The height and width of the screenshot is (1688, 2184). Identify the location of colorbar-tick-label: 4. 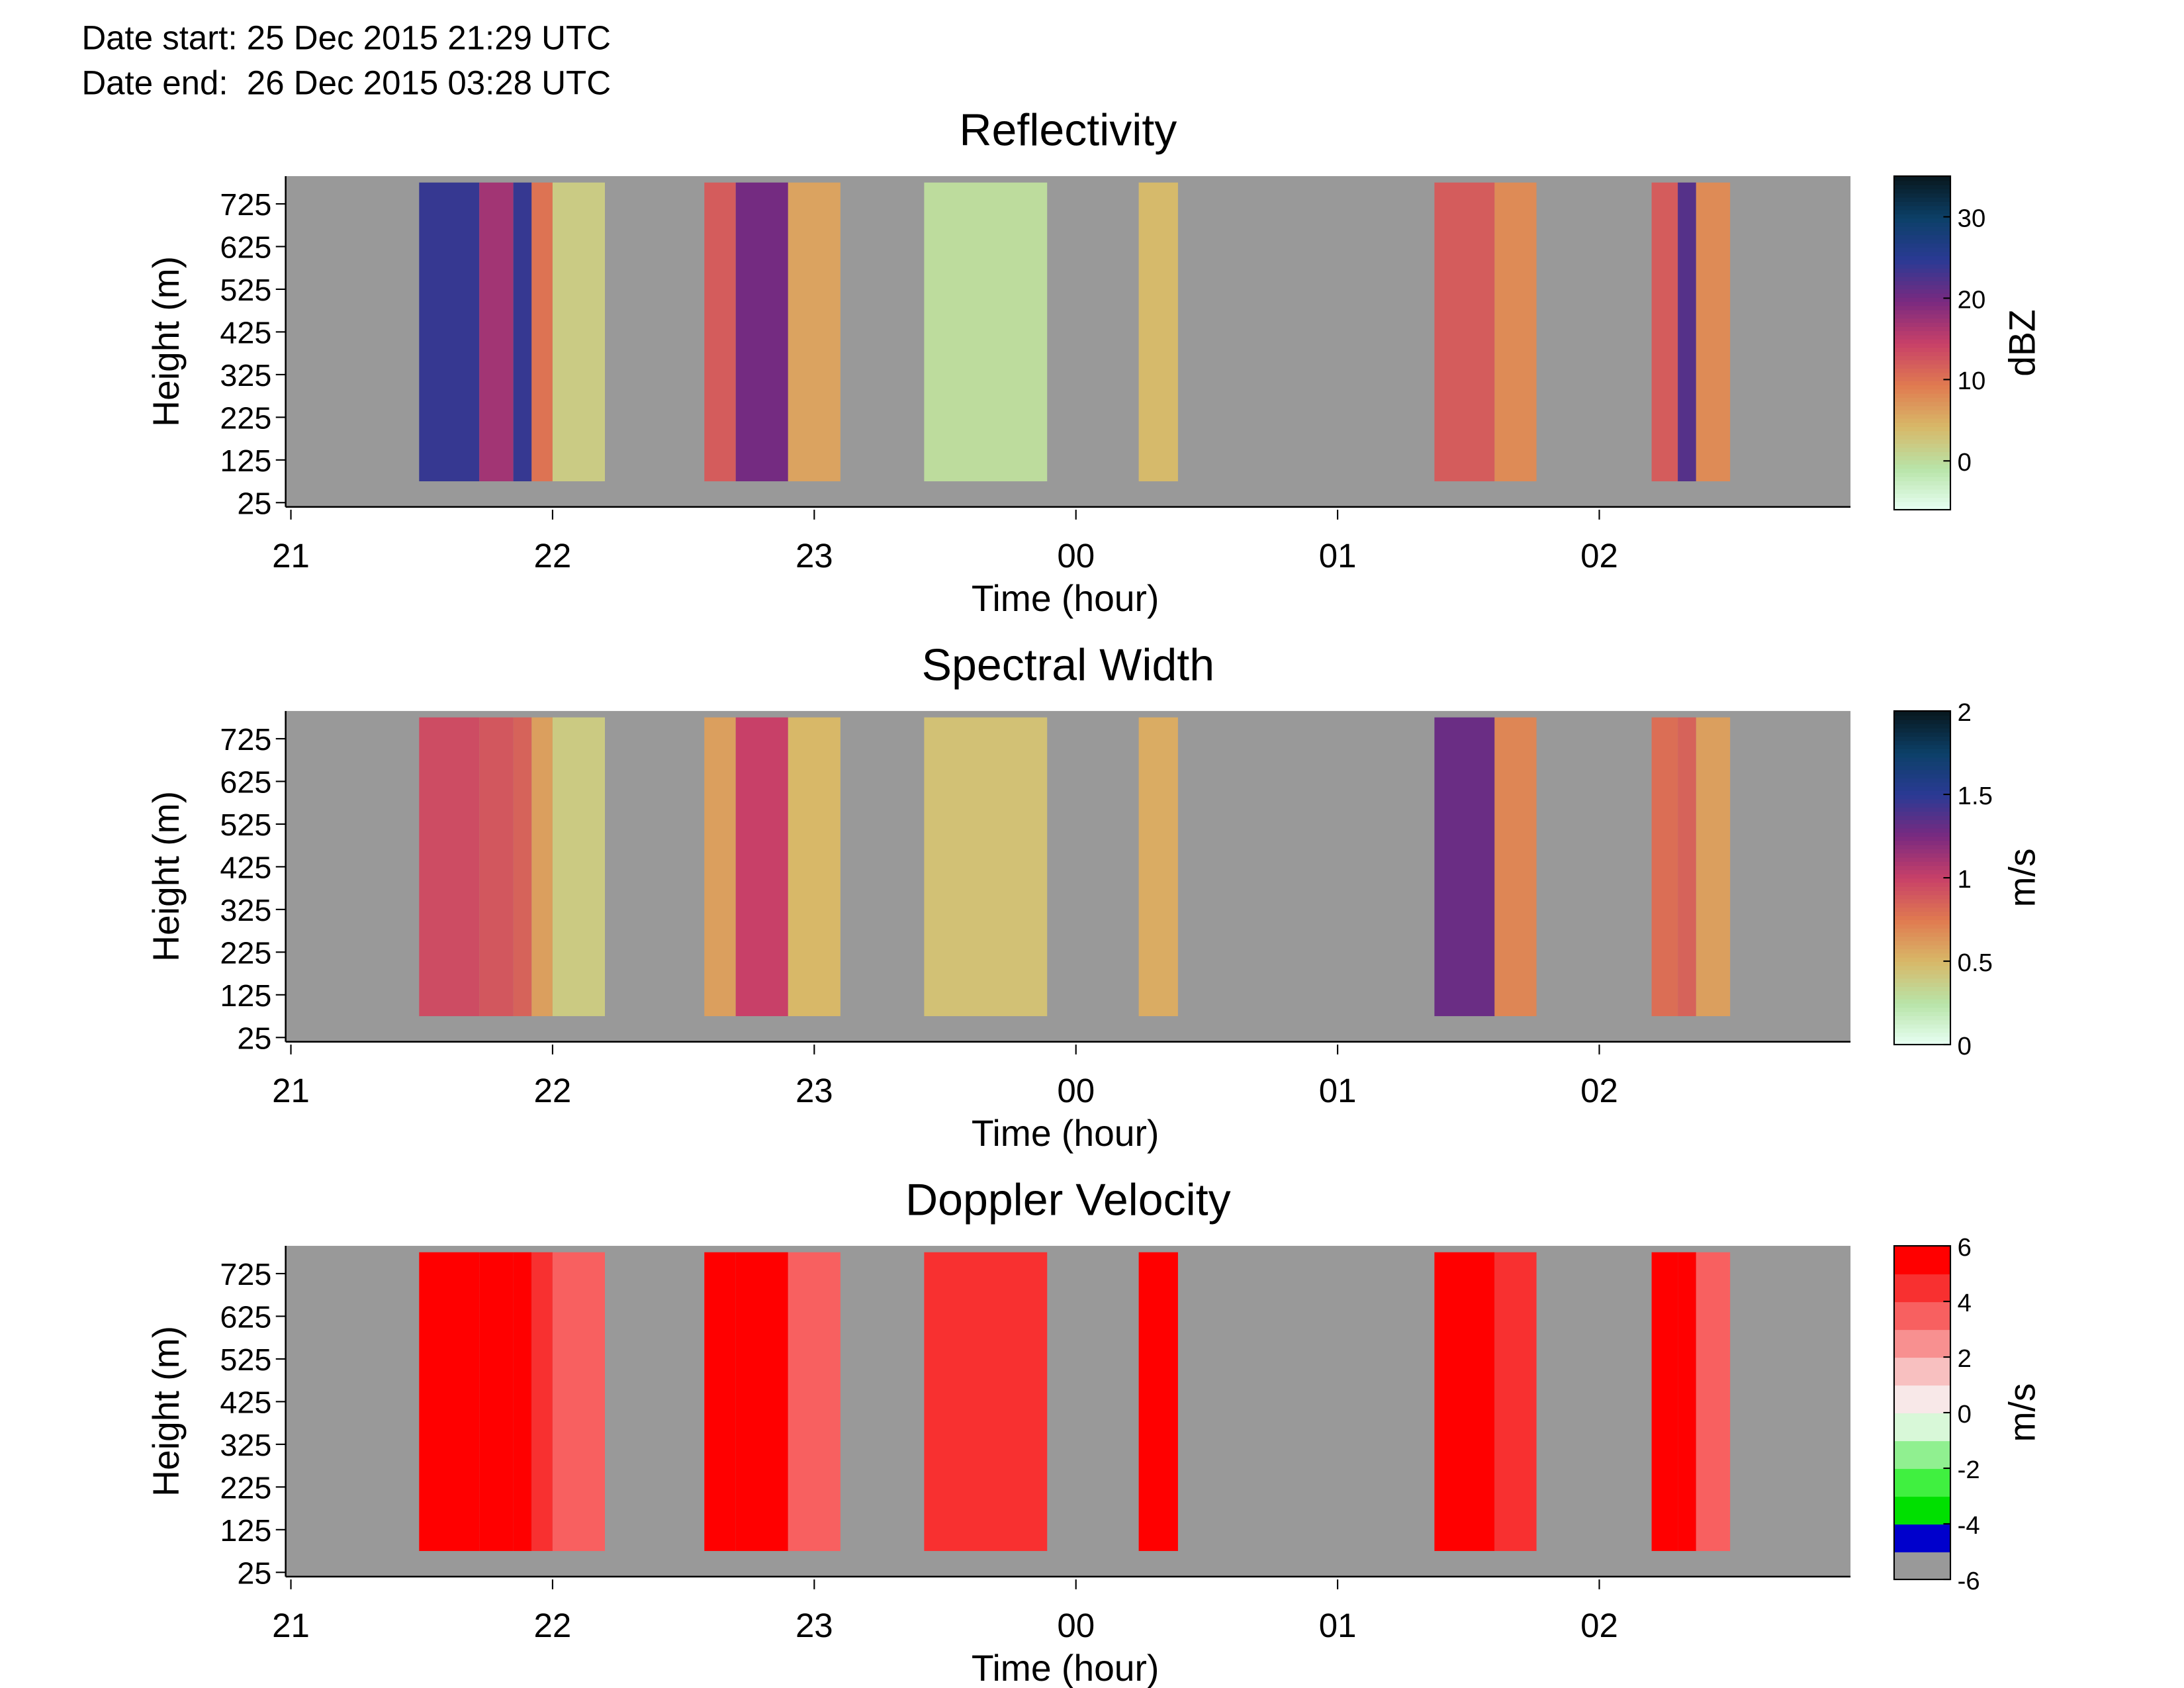
(1965, 1303).